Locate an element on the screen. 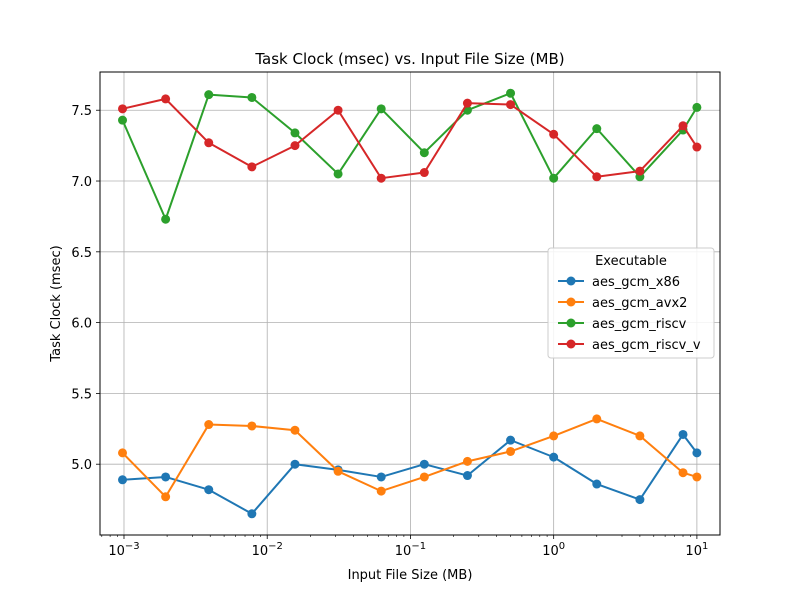 This screenshot has width=800, height=600. legend-label: aes_gcm_riscv is located at coordinates (639, 324).